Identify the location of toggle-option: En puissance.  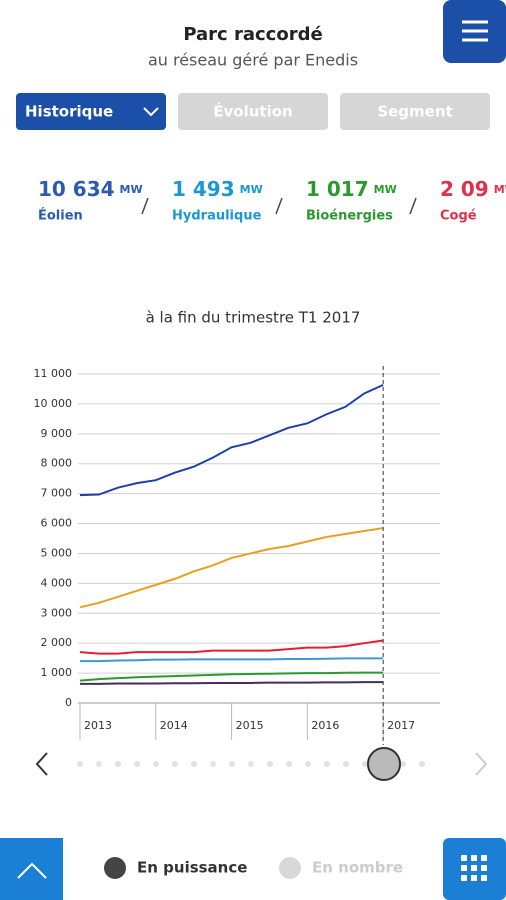
(175, 868).